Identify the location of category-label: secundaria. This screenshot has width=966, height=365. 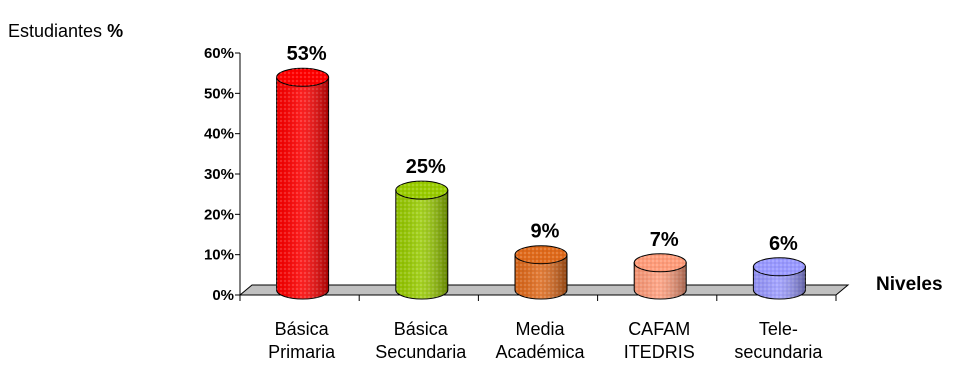
(778, 352).